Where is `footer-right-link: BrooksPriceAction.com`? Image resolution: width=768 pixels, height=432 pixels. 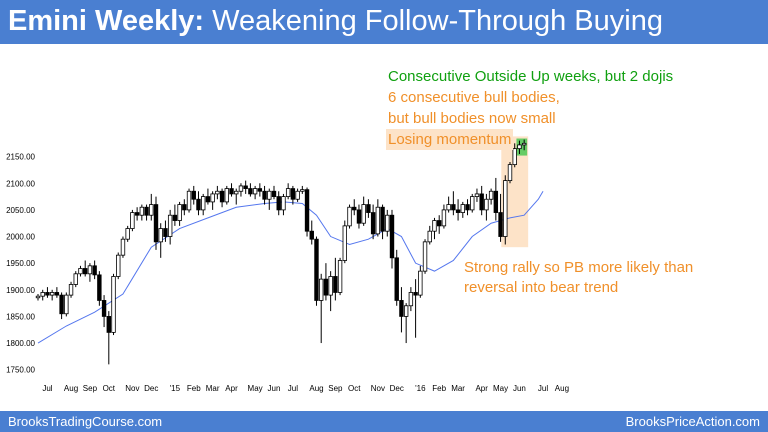
footer-right-link: BrooksPriceAction.com is located at coordinates (692, 421).